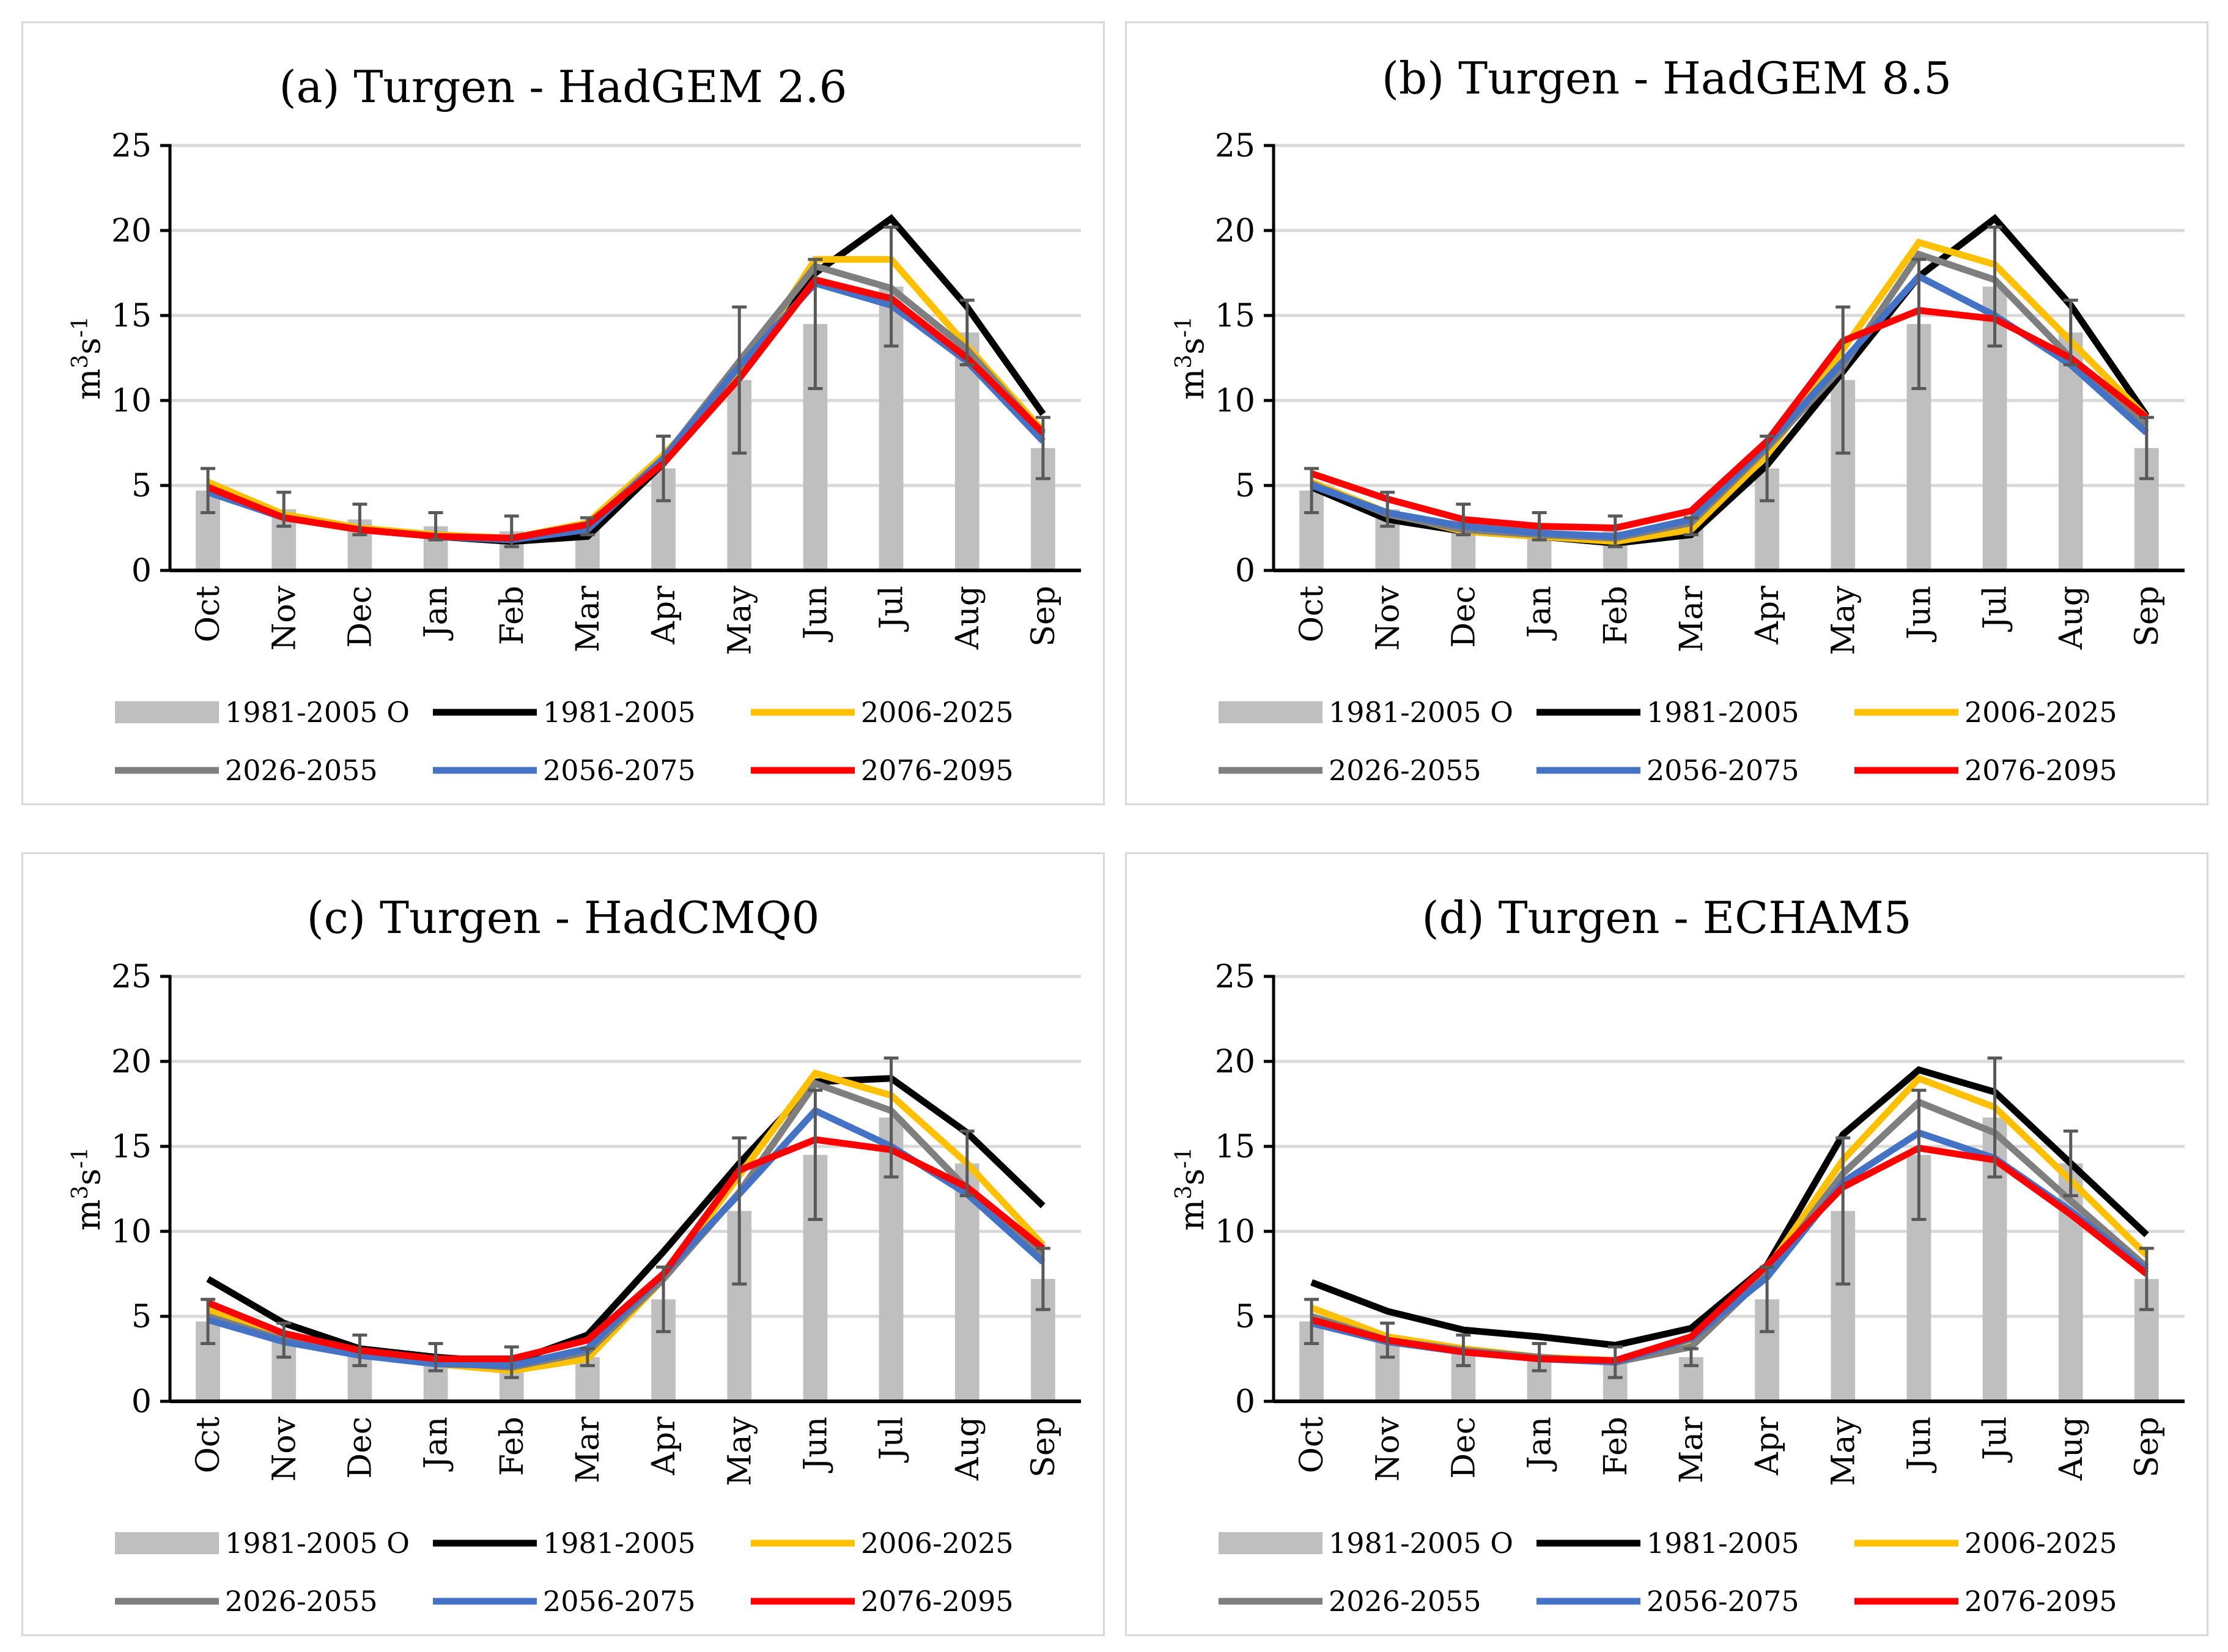 The height and width of the screenshot is (1652, 2228). What do you see at coordinates (1691, 1357) in the screenshot?
I see `error-bar-Mar` at bounding box center [1691, 1357].